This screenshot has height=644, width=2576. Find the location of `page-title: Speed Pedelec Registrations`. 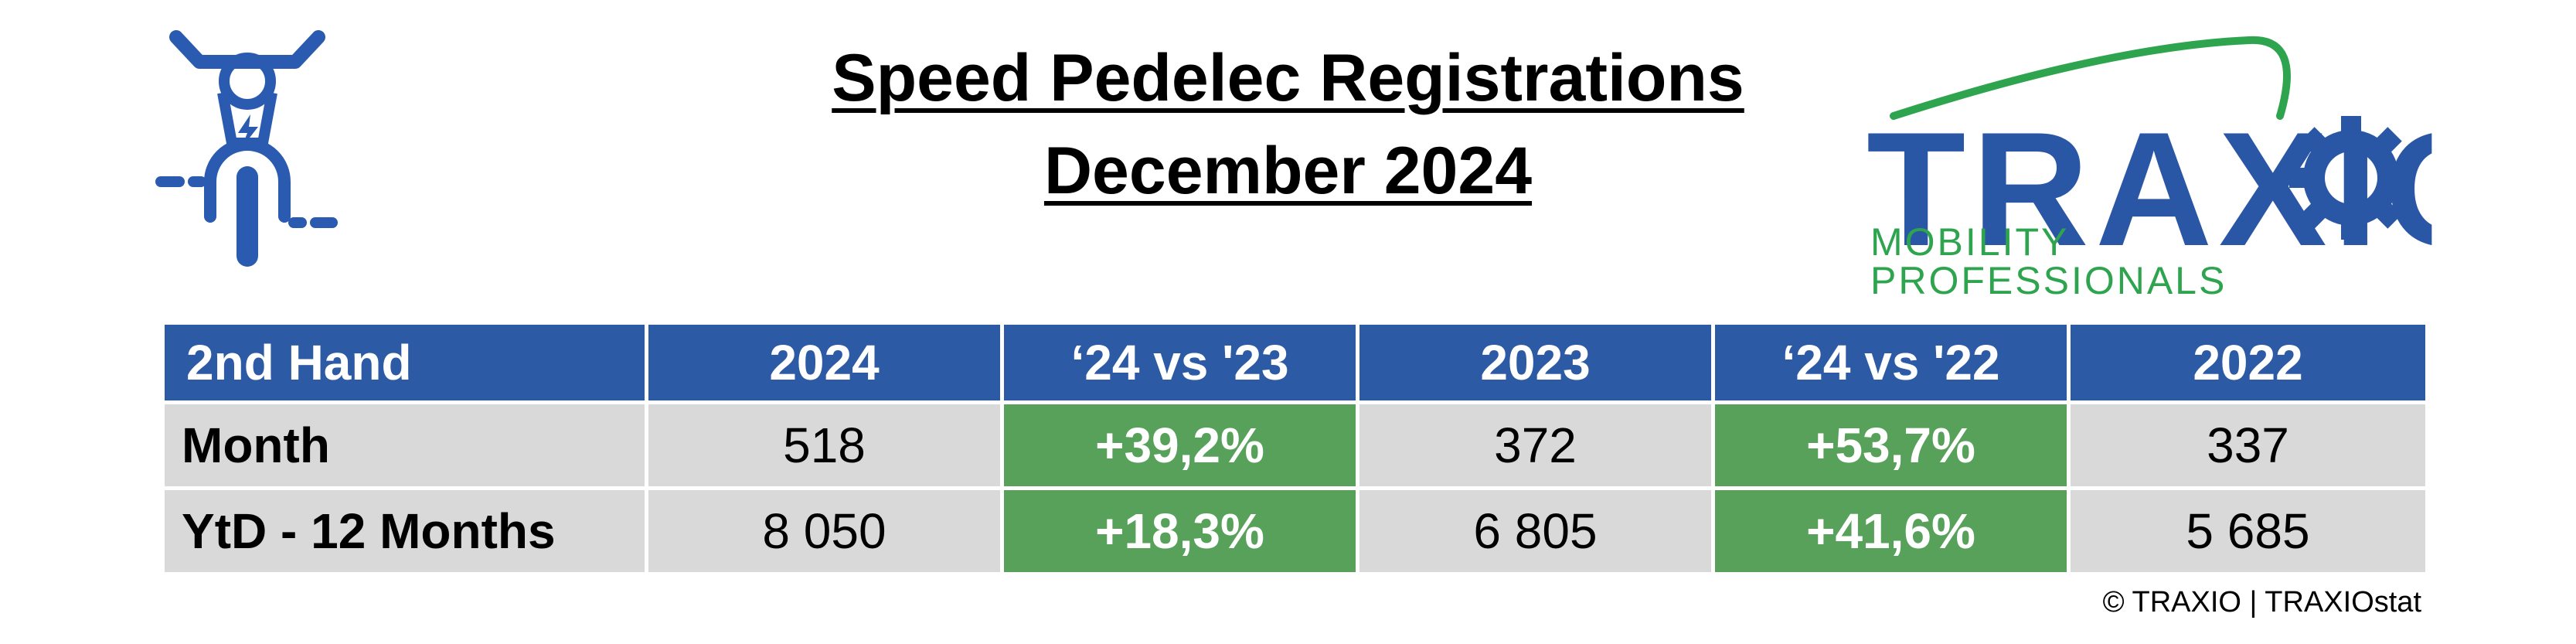

page-title: Speed Pedelec Registrations is located at coordinates (1288, 78).